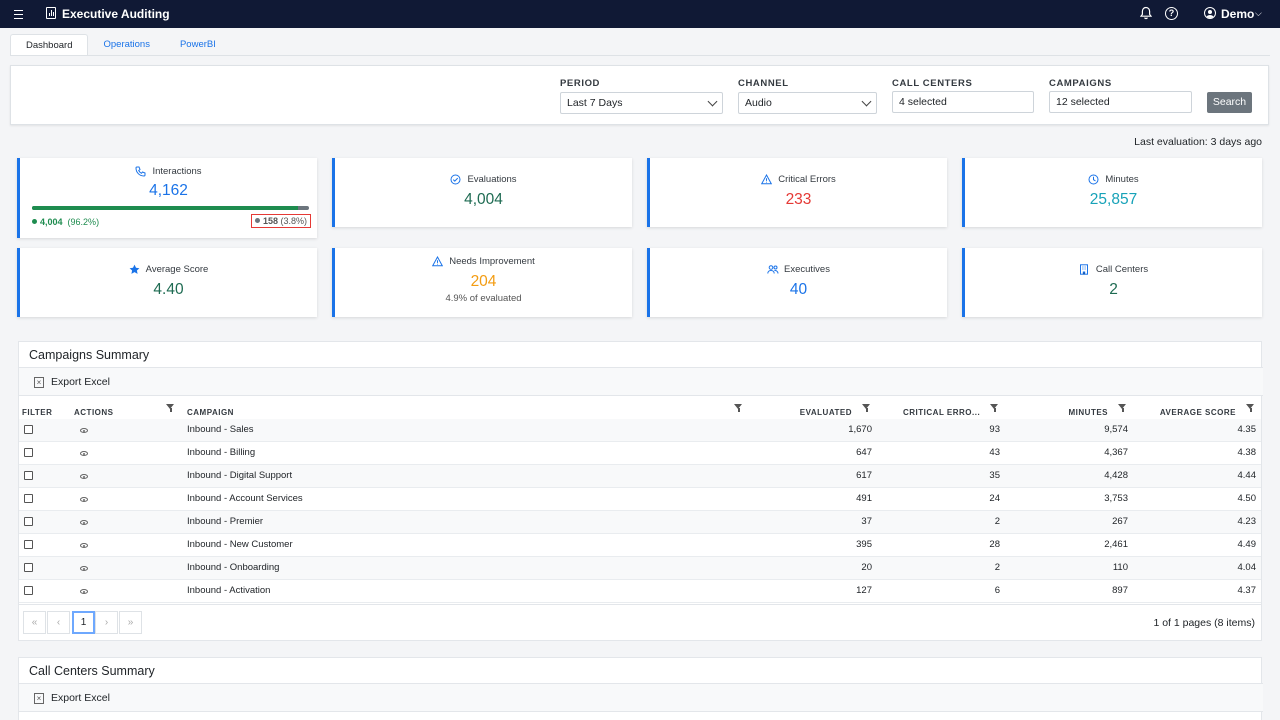 This screenshot has height=720, width=1280. I want to click on cell-average-score: 4.23, so click(1247, 521).